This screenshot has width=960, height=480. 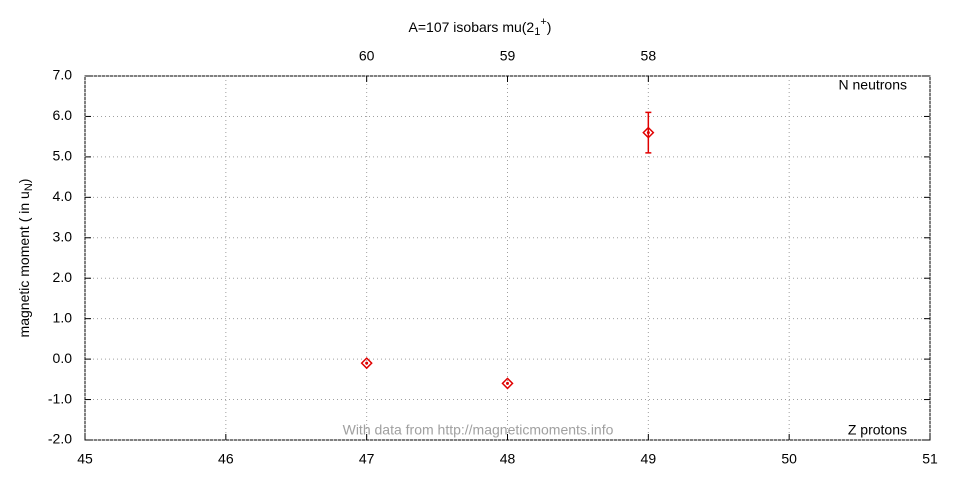 What do you see at coordinates (63, 156) in the screenshot?
I see `y-tick-label: 5.0` at bounding box center [63, 156].